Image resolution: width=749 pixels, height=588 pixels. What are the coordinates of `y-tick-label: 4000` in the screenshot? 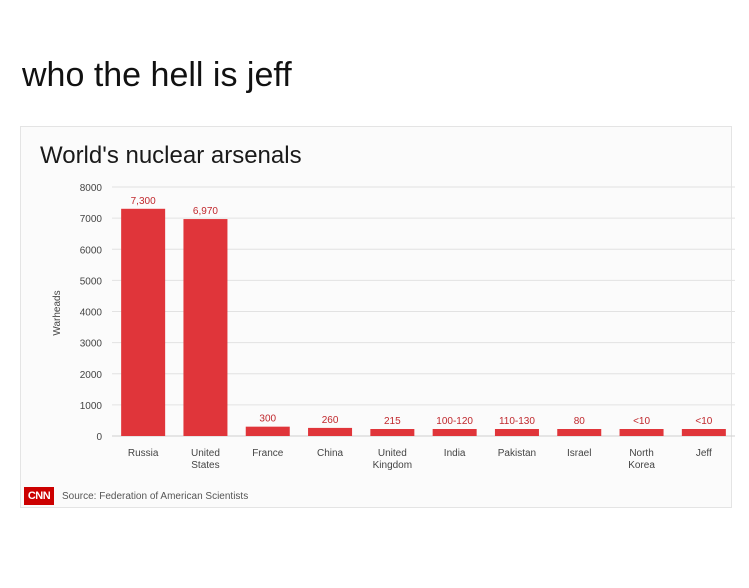 It's located at (91, 313).